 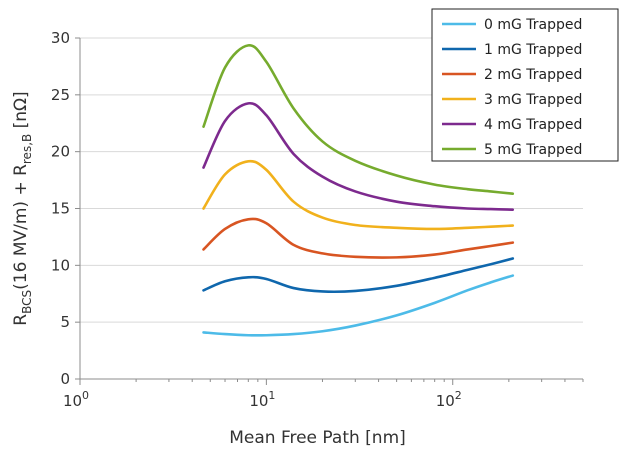 What do you see at coordinates (533, 75) in the screenshot?
I see `legend-label-2: 2 mG Trapped` at bounding box center [533, 75].